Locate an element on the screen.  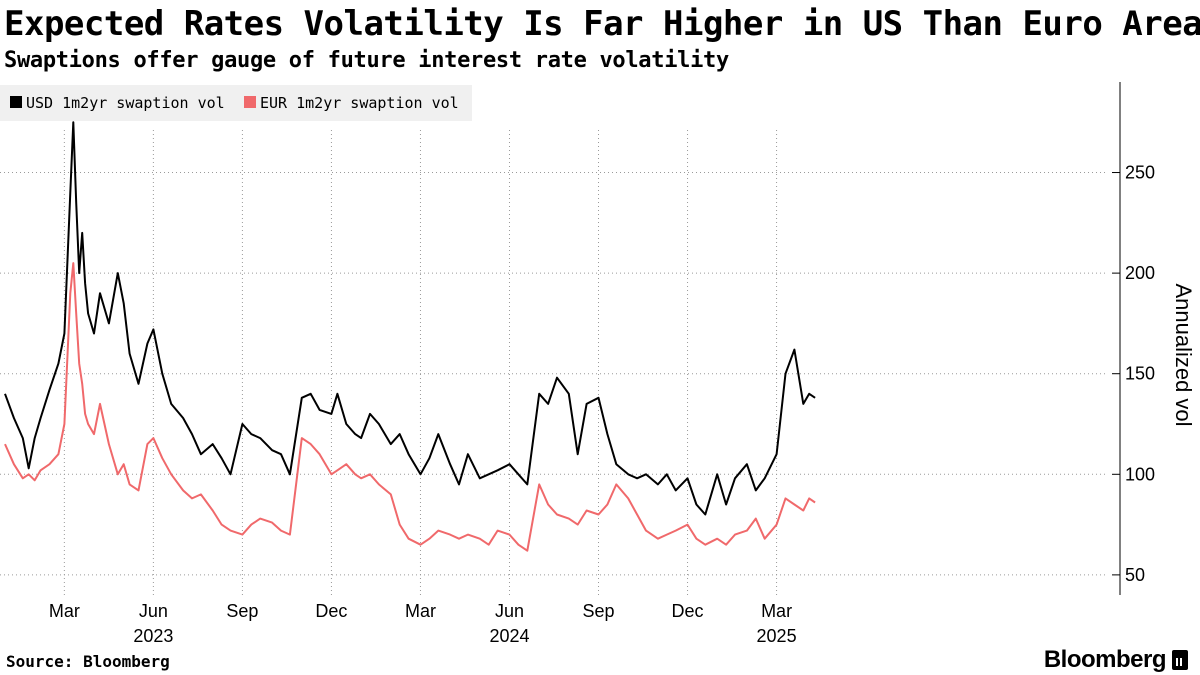
source-note: Source: Bloomberg is located at coordinates (88, 661).